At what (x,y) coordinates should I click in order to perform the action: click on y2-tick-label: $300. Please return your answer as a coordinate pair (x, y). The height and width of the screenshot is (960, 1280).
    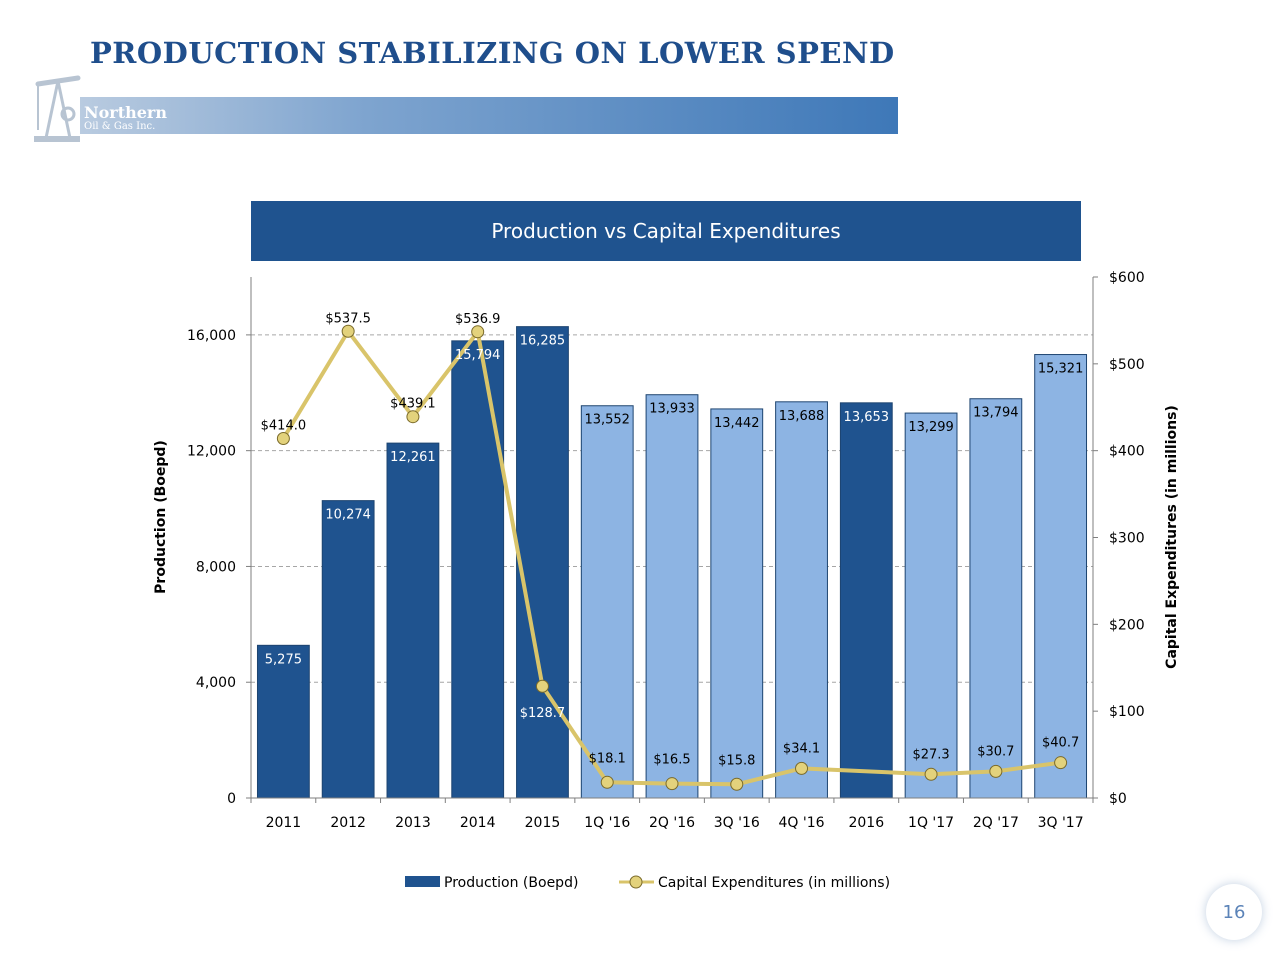
    Looking at the image, I should click on (1127, 539).